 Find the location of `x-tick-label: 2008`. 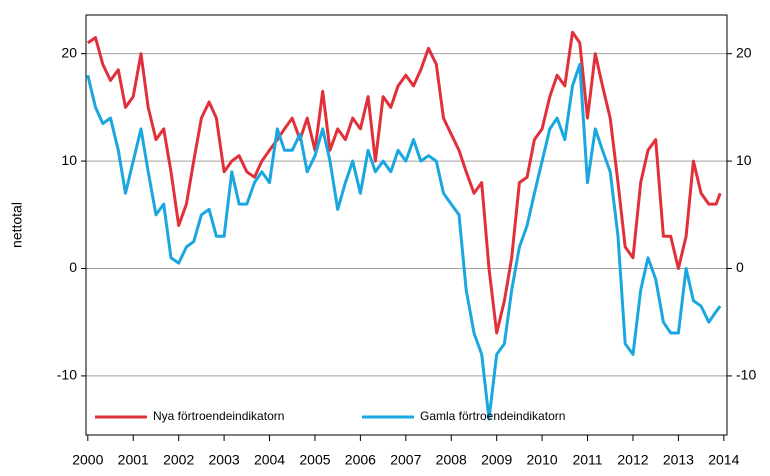

x-tick-label: 2008 is located at coordinates (451, 460).